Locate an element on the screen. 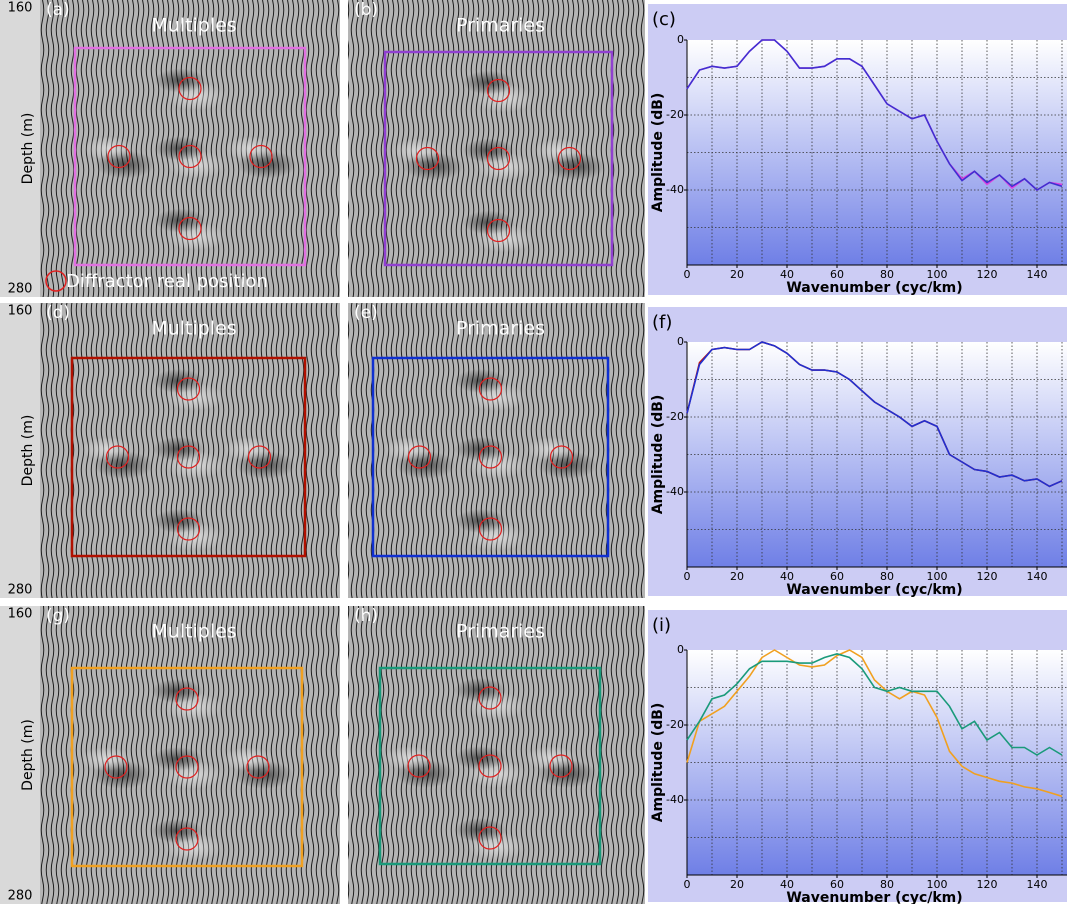 The image size is (1067, 908). panel-label: (d) is located at coordinates (58, 313).